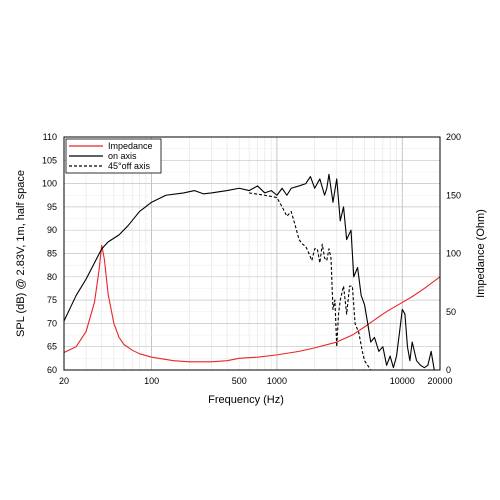 Image resolution: width=500 pixels, height=500 pixels. I want to click on legend-label-impedance: Impedance, so click(130, 146).